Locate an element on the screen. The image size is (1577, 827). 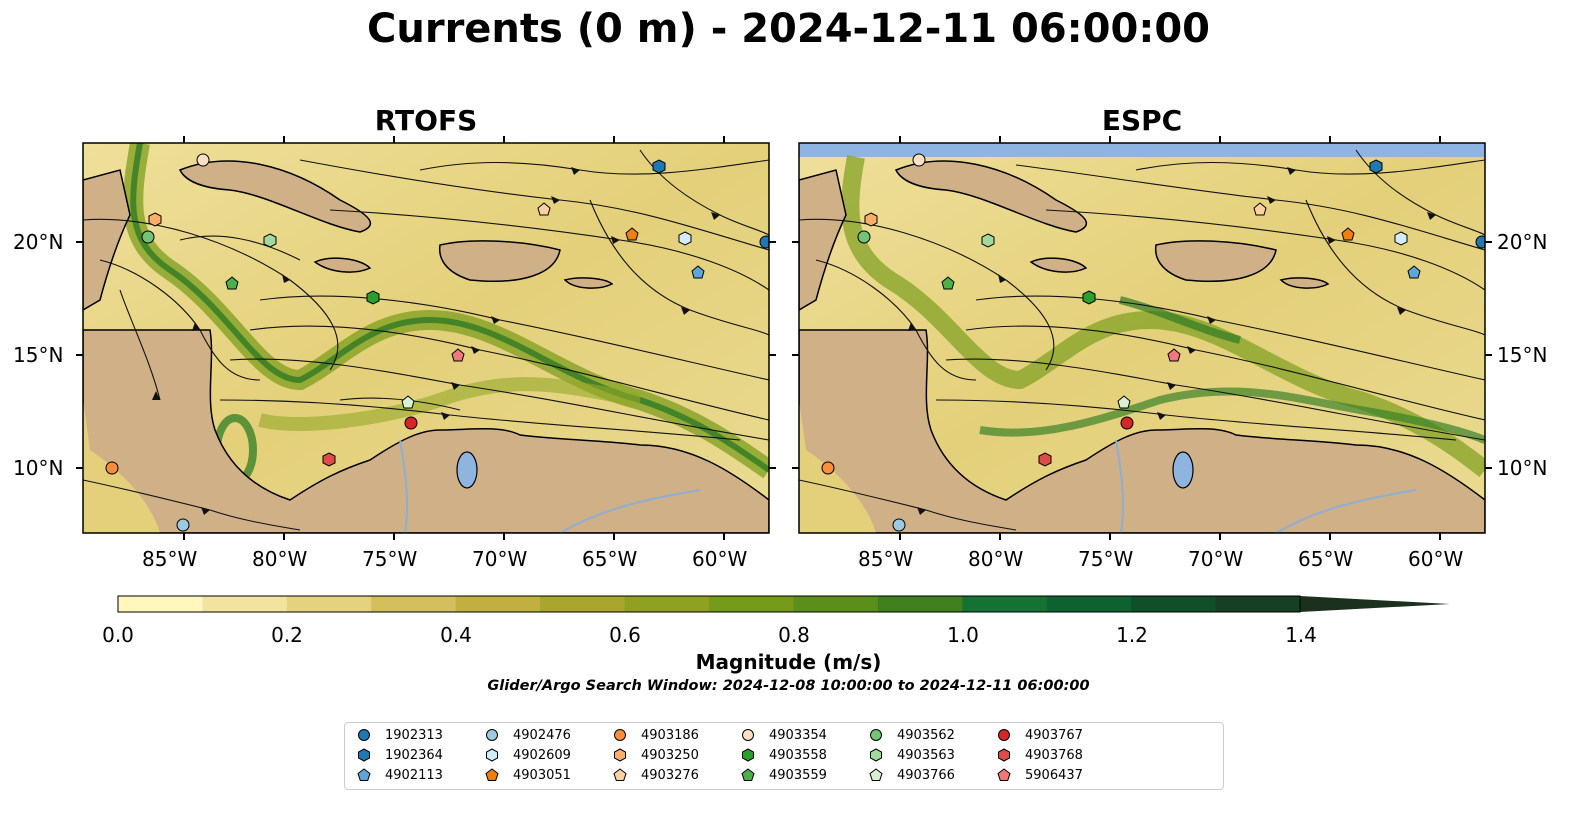
legend-item-4902113: 4902113 is located at coordinates (400, 775).